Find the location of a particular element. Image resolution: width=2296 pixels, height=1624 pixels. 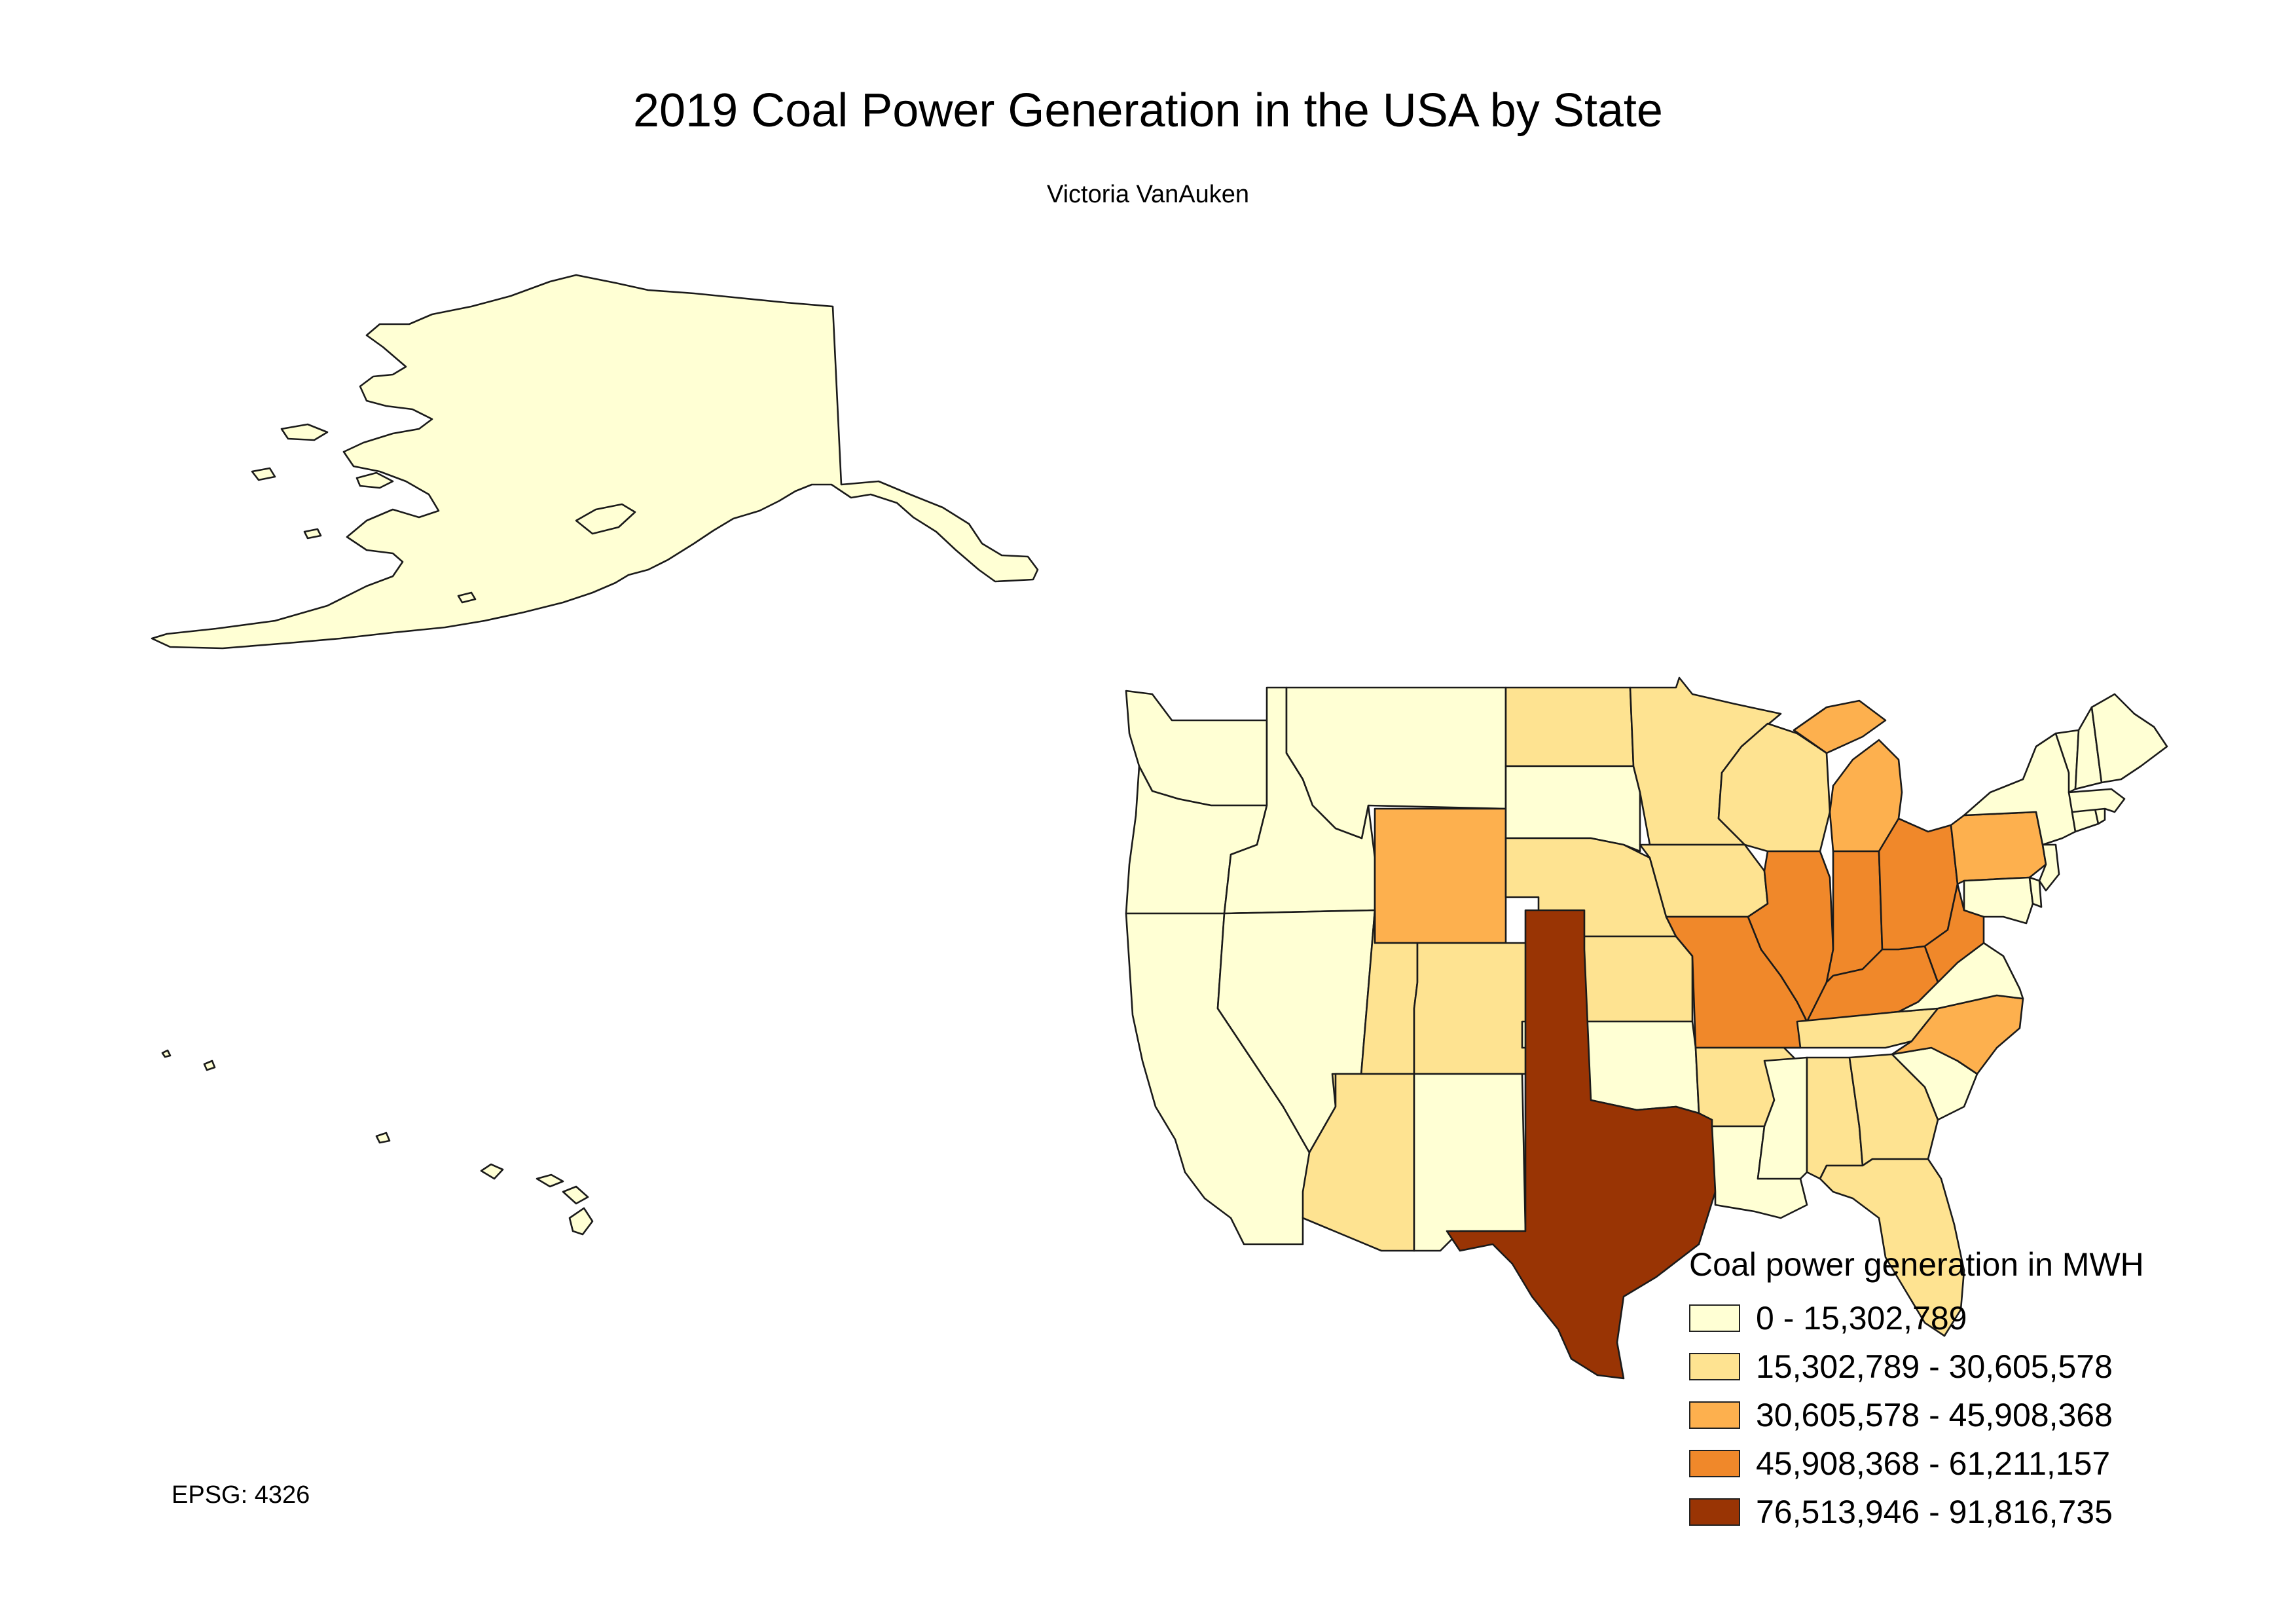

state-texas: Texas is located at coordinates (1581, 1144).